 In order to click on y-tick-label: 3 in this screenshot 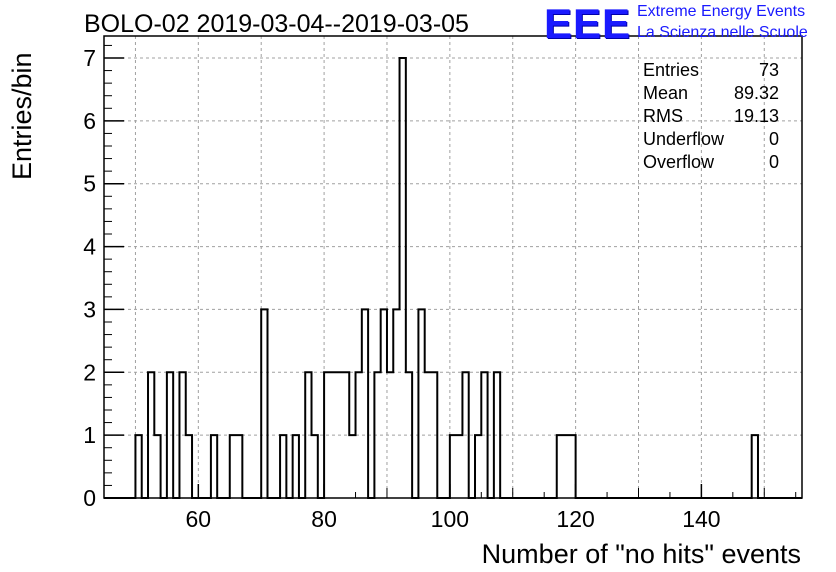, I will do `click(89, 309)`.